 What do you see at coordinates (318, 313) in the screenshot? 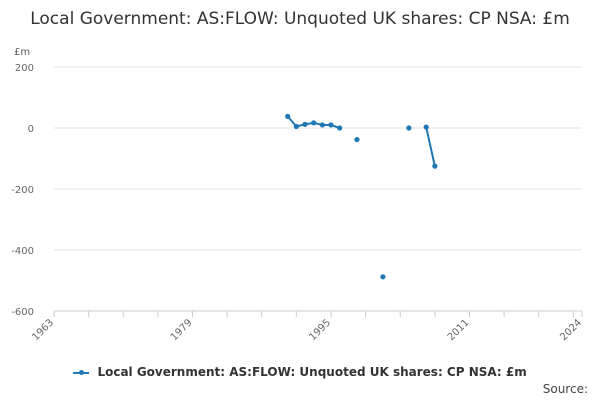
I see `x-axis` at bounding box center [318, 313].